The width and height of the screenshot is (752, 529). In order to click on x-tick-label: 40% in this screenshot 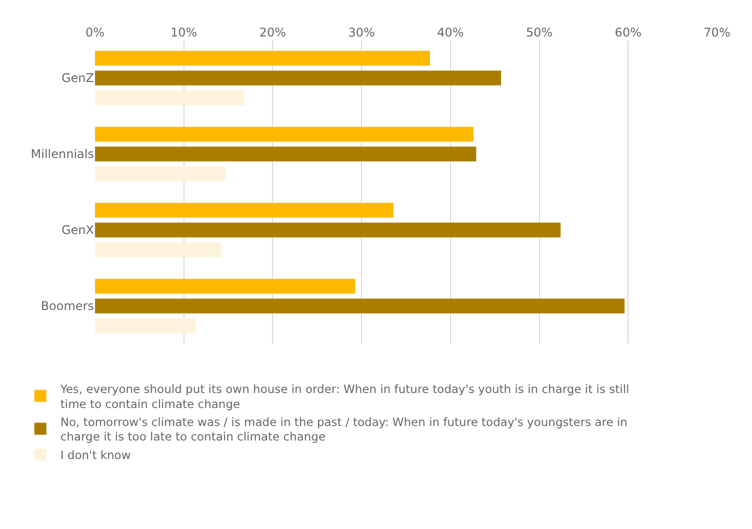, I will do `click(450, 33)`.